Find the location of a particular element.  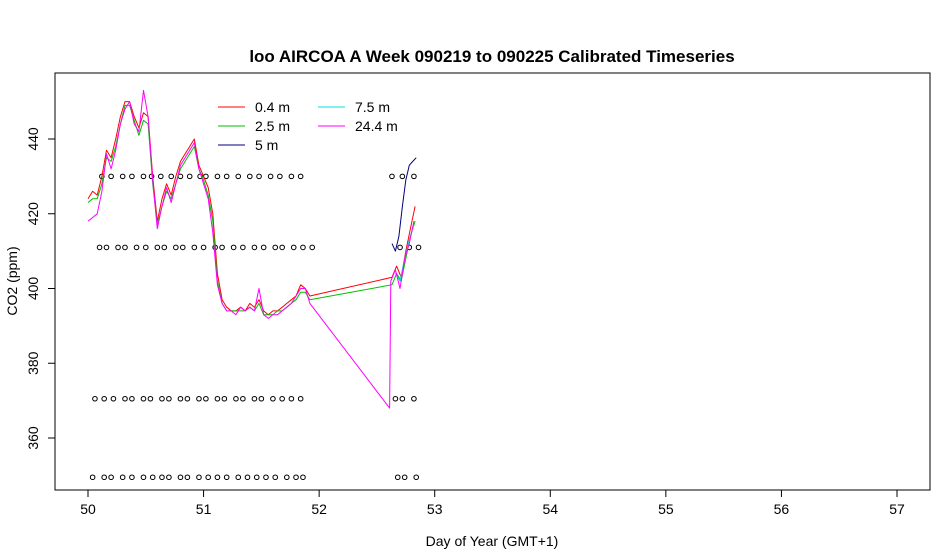

y-tick-label: 440 is located at coordinates (33, 139).